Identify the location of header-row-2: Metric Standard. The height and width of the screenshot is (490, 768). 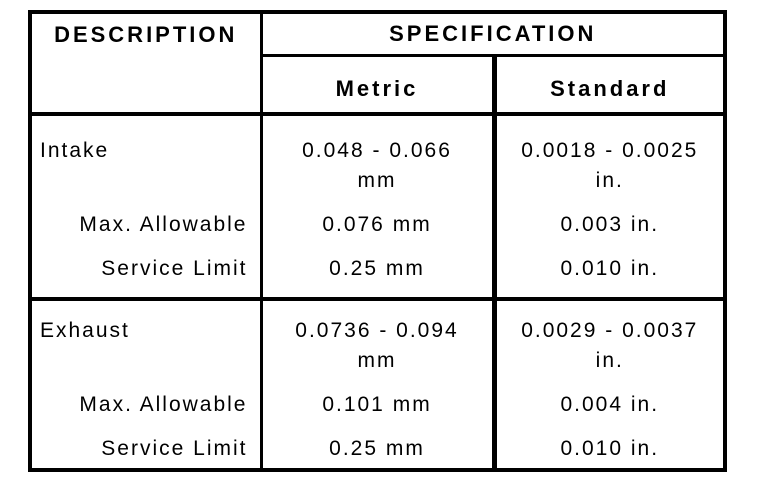
(378, 85).